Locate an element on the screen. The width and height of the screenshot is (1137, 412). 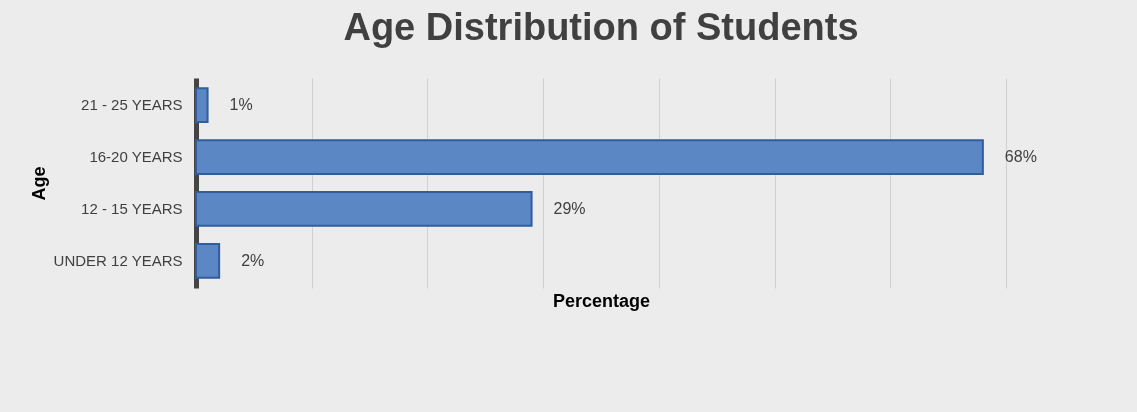
data-label: 29% is located at coordinates (569, 208).